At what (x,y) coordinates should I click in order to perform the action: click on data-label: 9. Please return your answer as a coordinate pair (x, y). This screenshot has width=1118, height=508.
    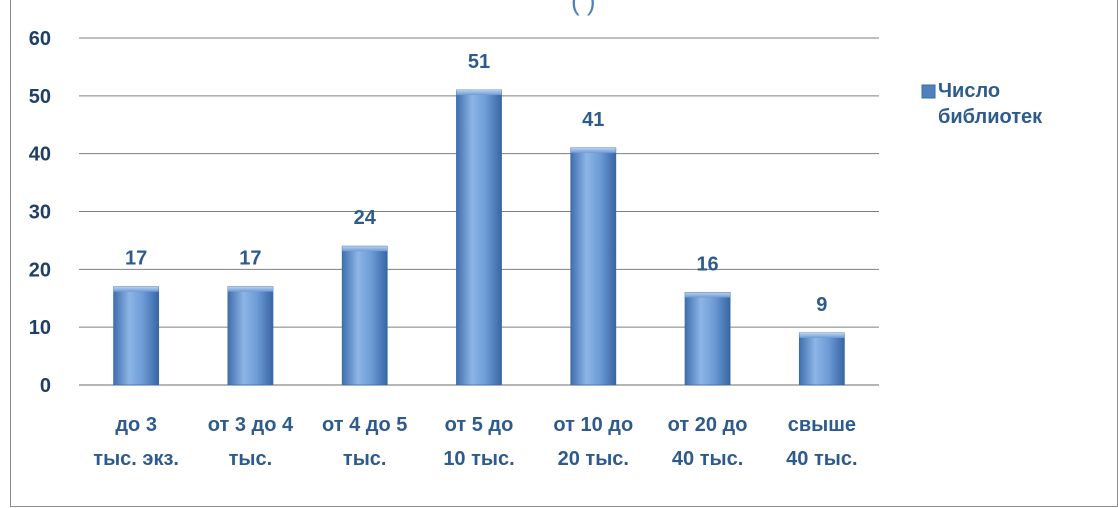
    Looking at the image, I should click on (821, 305).